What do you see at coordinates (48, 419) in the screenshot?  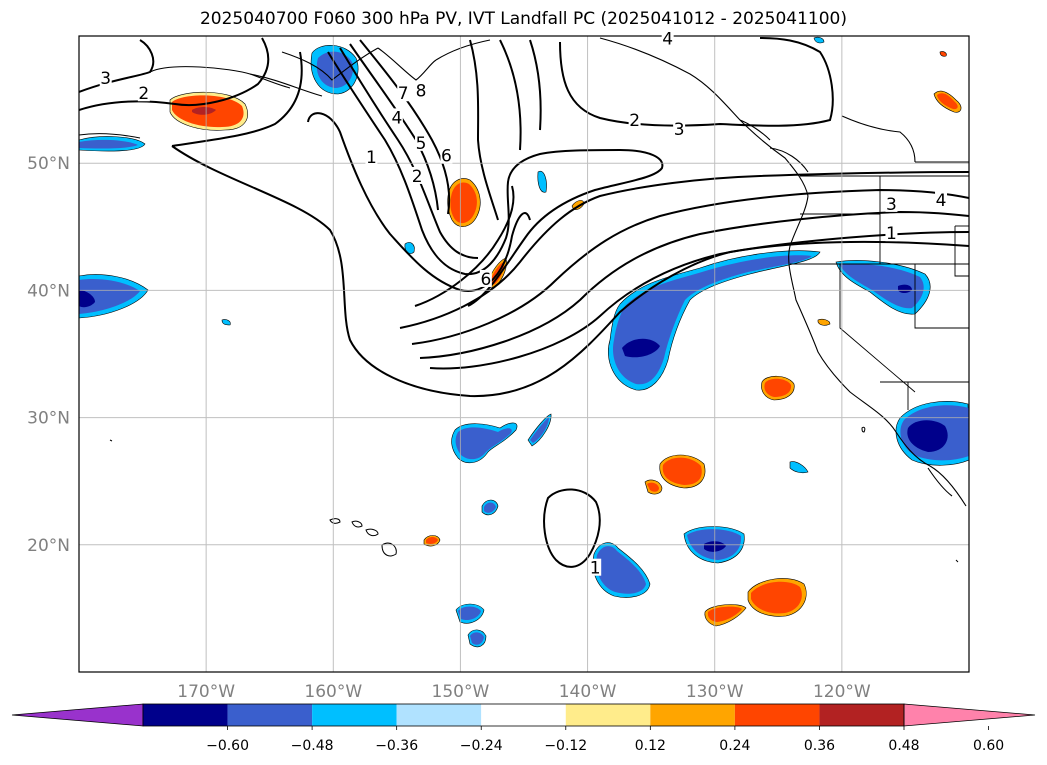 I see `lat-tick-label: 30°N` at bounding box center [48, 419].